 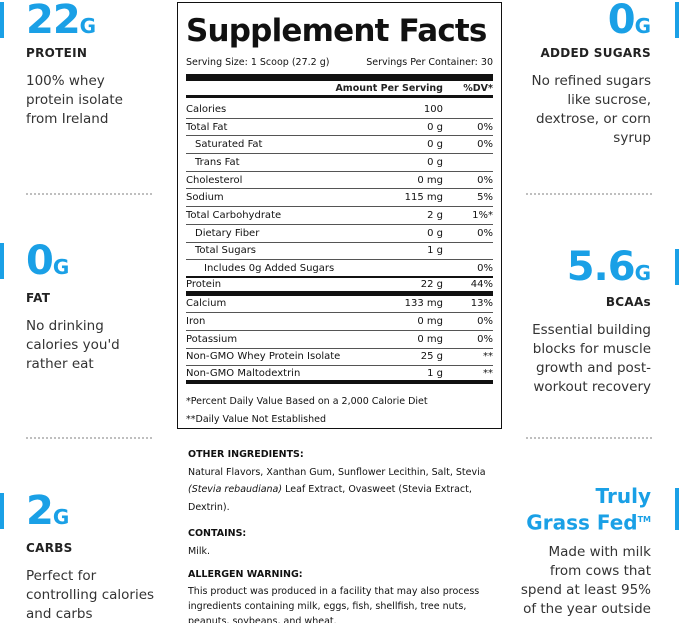 I want to click on facts-row: Saturated Fat 0 g 0%, so click(x=339, y=145).